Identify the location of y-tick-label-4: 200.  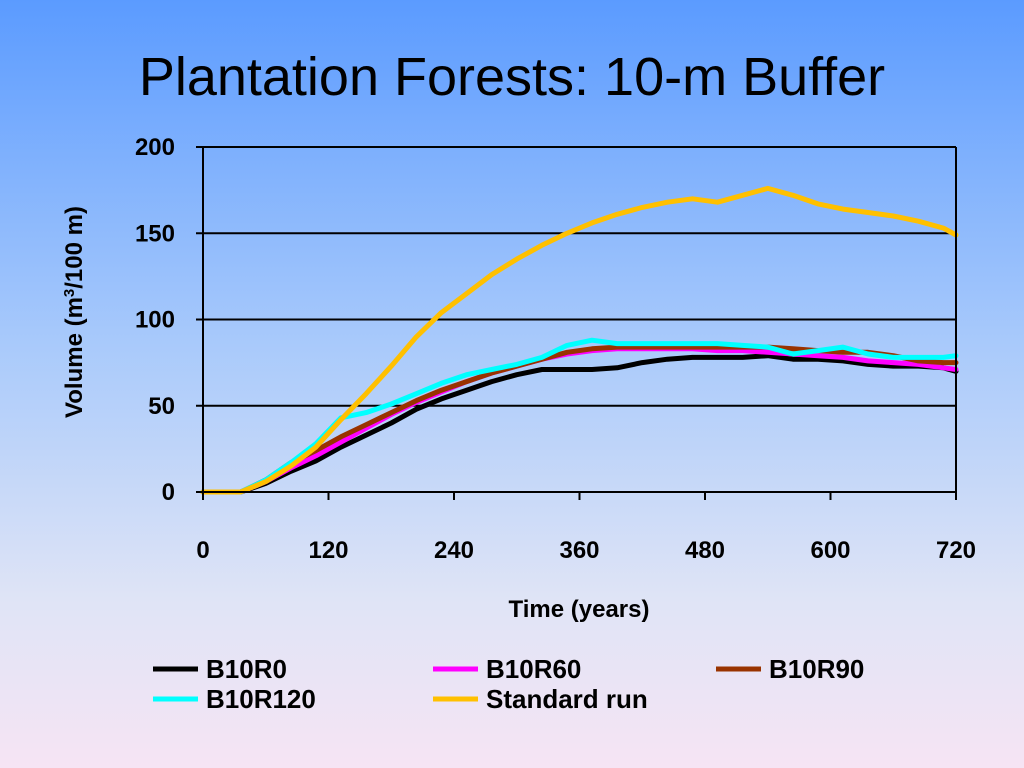
(155, 147).